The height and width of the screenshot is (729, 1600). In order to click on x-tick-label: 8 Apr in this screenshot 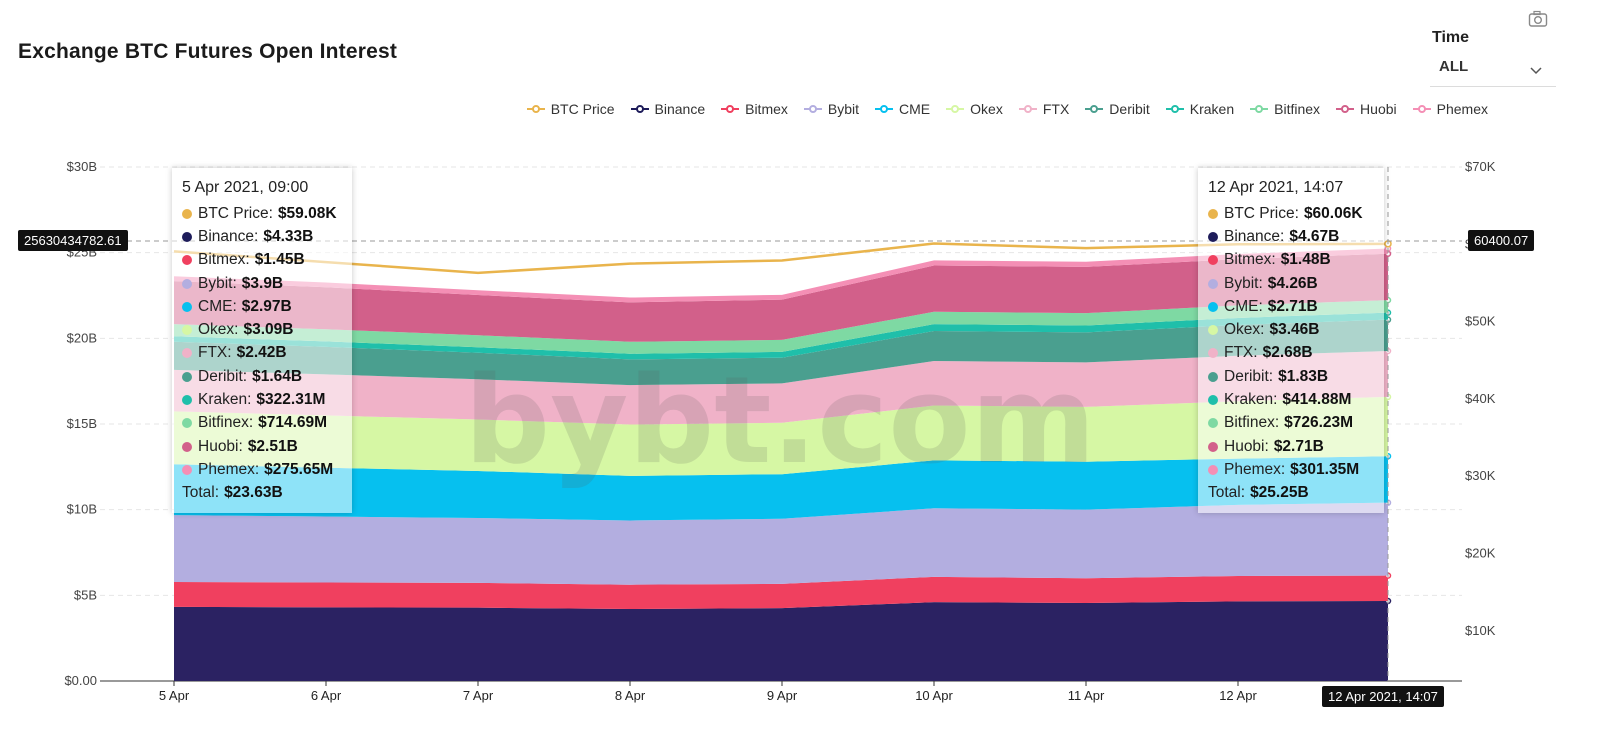, I will do `click(630, 695)`.